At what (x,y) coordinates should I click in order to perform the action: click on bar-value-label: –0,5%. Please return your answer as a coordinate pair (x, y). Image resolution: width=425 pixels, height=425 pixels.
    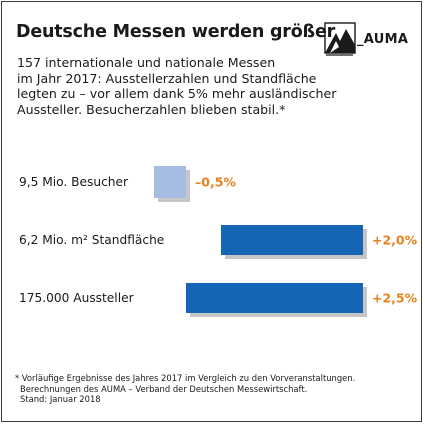
    Looking at the image, I should click on (215, 182).